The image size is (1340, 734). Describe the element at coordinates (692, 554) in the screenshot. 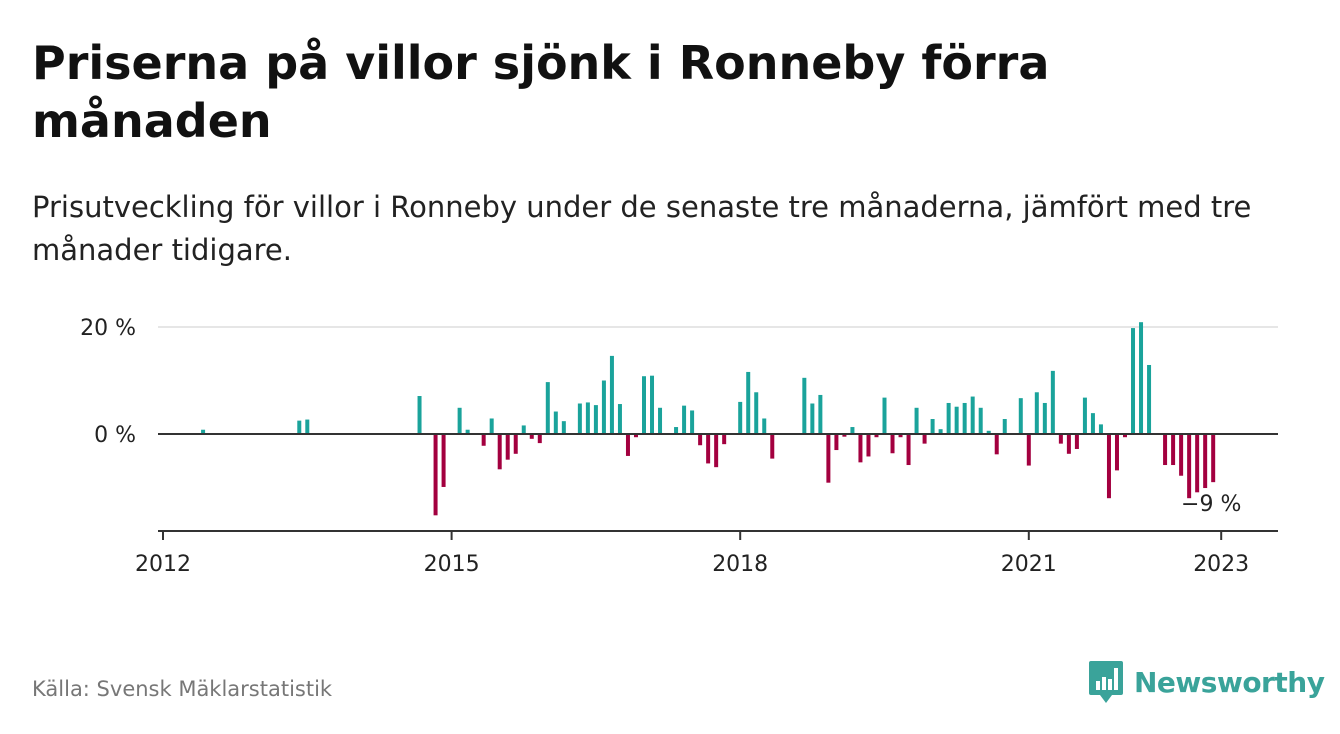

I see `x-ticks-group: 2012 2015 2018 2021 2023` at that location.